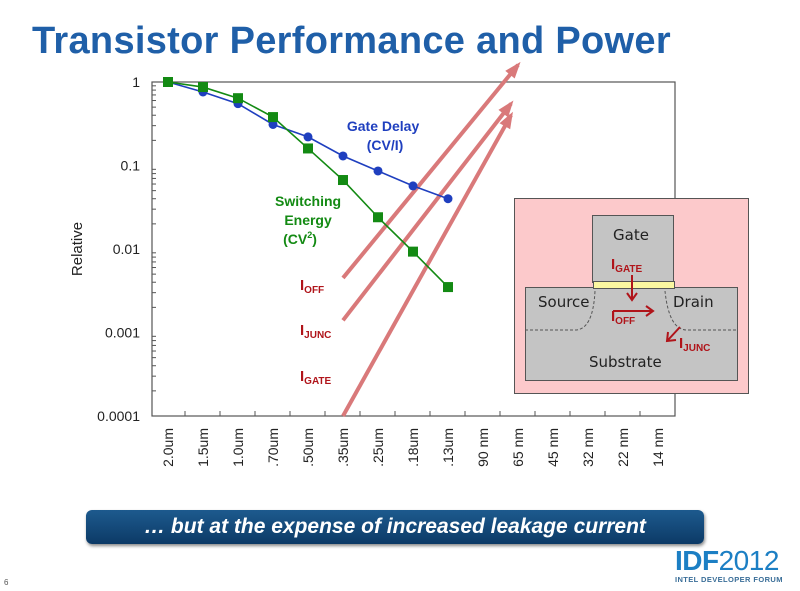 This screenshot has width=800, height=591. Describe the element at coordinates (448, 447) in the screenshot. I see `x-tick-label: .13um` at that location.